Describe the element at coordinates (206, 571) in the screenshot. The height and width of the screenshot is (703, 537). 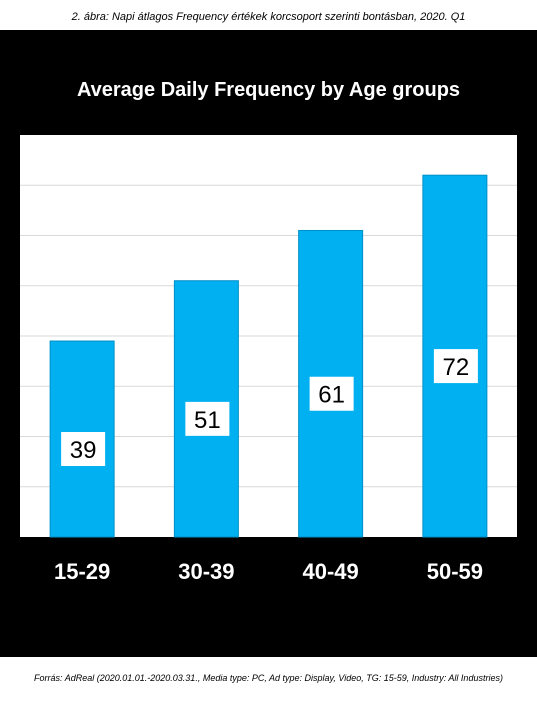
I see `x-tick-label: 30-39` at that location.